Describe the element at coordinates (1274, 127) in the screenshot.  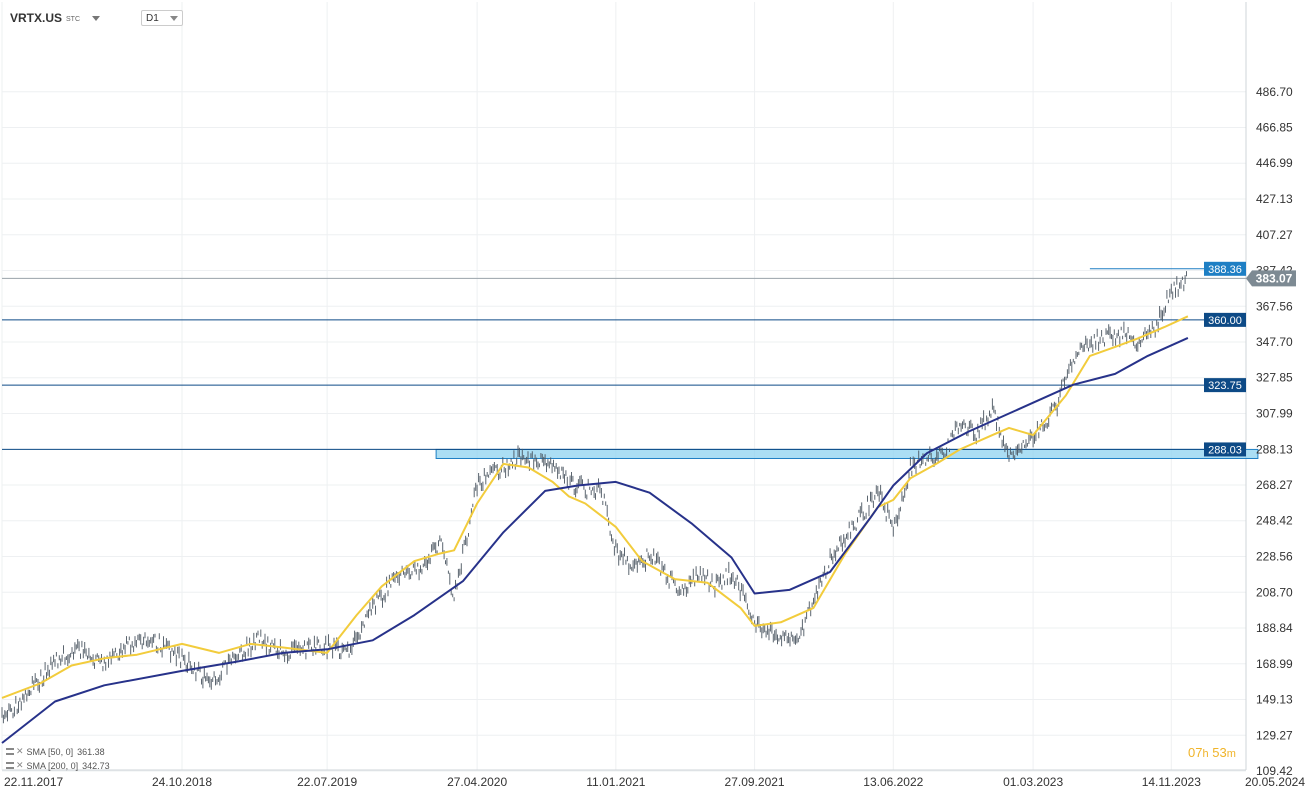
I see `y-tick-label: 466.85` at that location.